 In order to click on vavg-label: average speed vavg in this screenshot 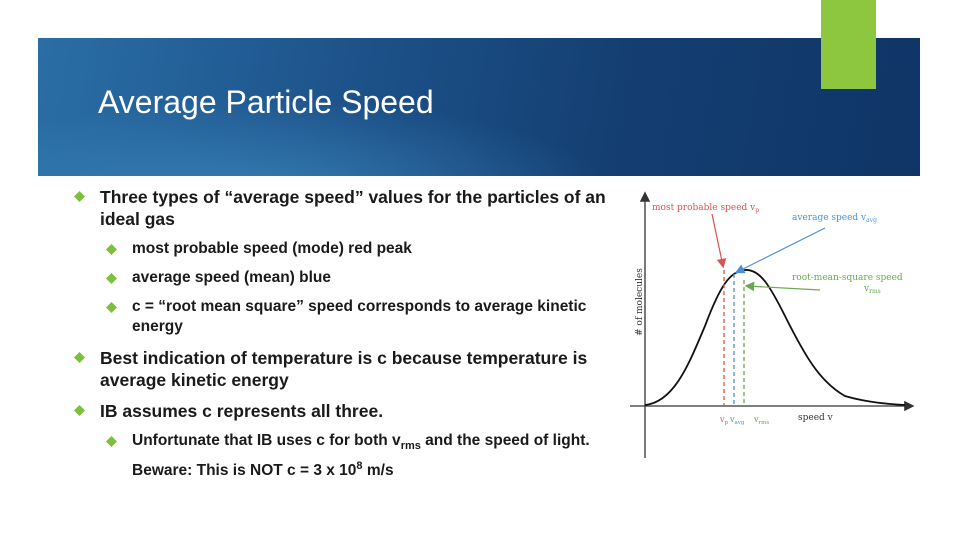, I will do `click(834, 218)`.